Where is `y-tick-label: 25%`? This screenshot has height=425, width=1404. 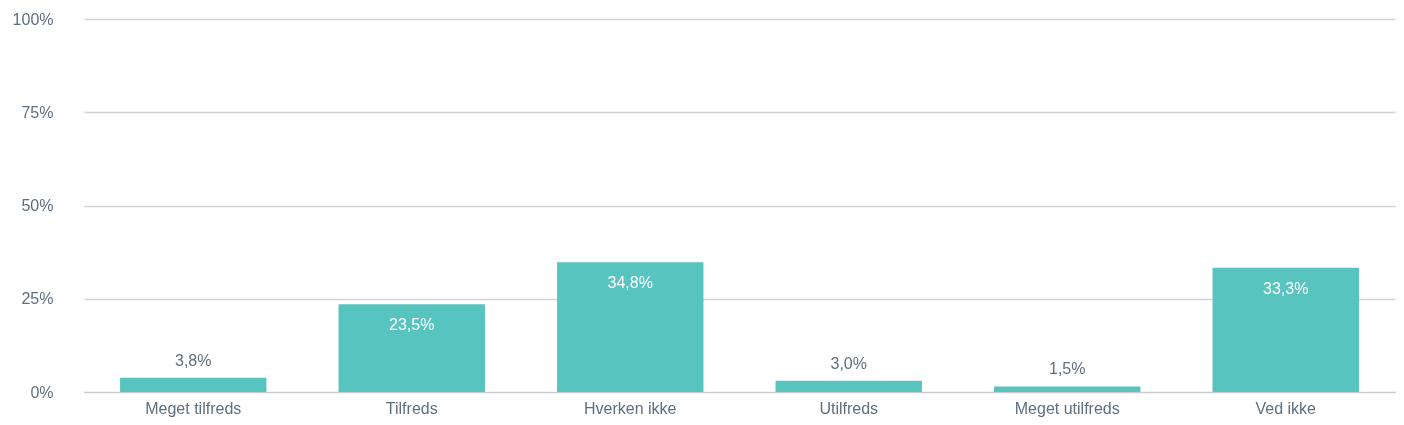
y-tick-label: 25% is located at coordinates (37, 299).